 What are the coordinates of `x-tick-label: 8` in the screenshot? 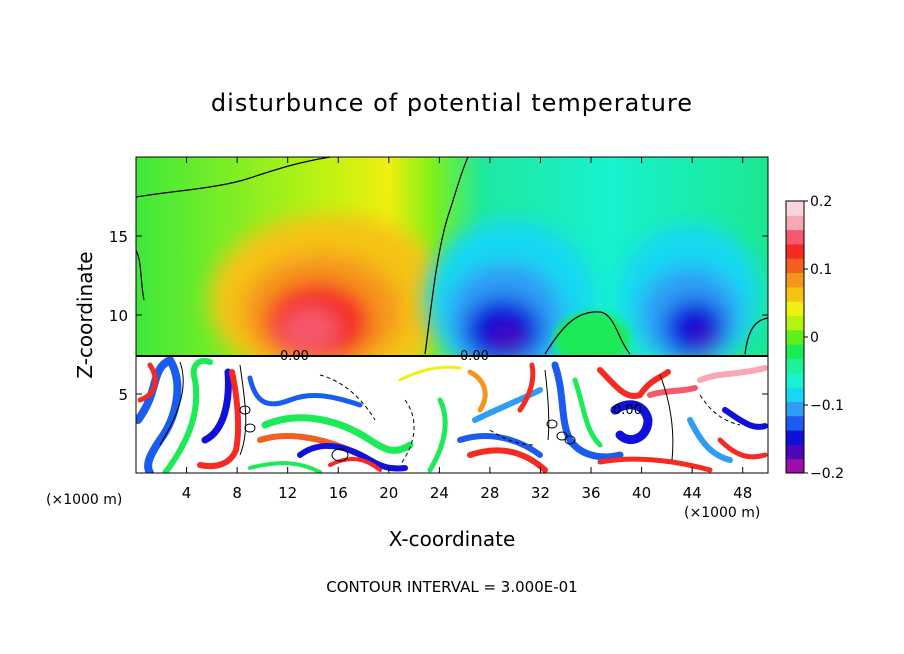 It's located at (237, 493).